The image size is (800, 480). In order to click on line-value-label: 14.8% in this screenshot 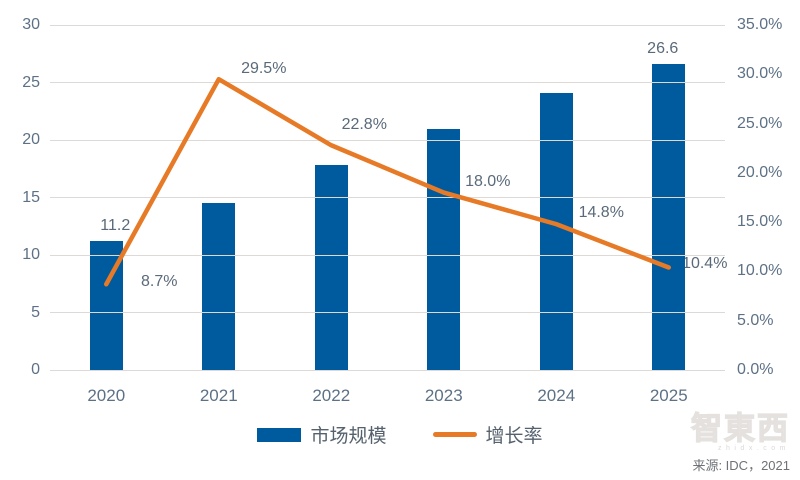, I will do `click(601, 213)`.